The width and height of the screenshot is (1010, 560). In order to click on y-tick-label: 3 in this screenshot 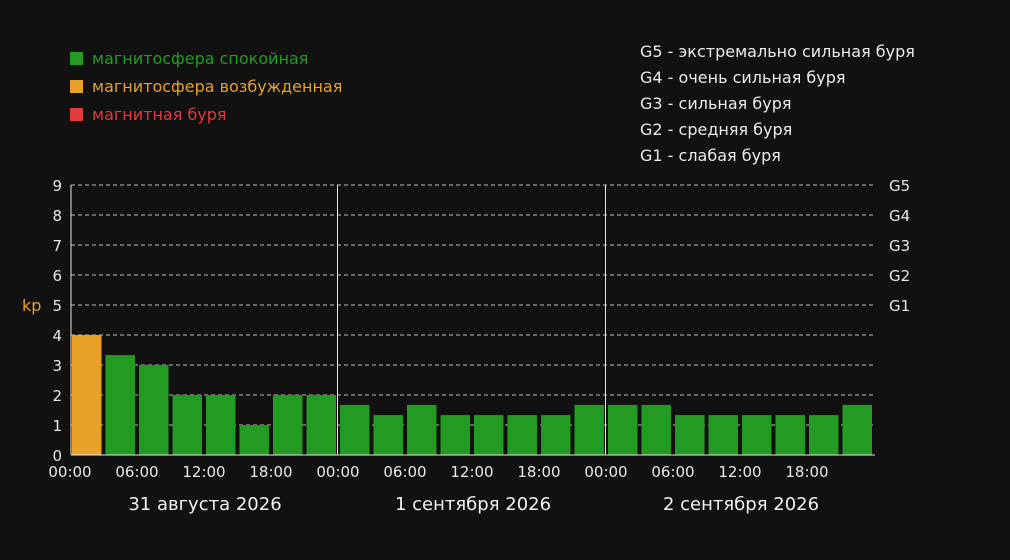, I will do `click(57, 366)`.